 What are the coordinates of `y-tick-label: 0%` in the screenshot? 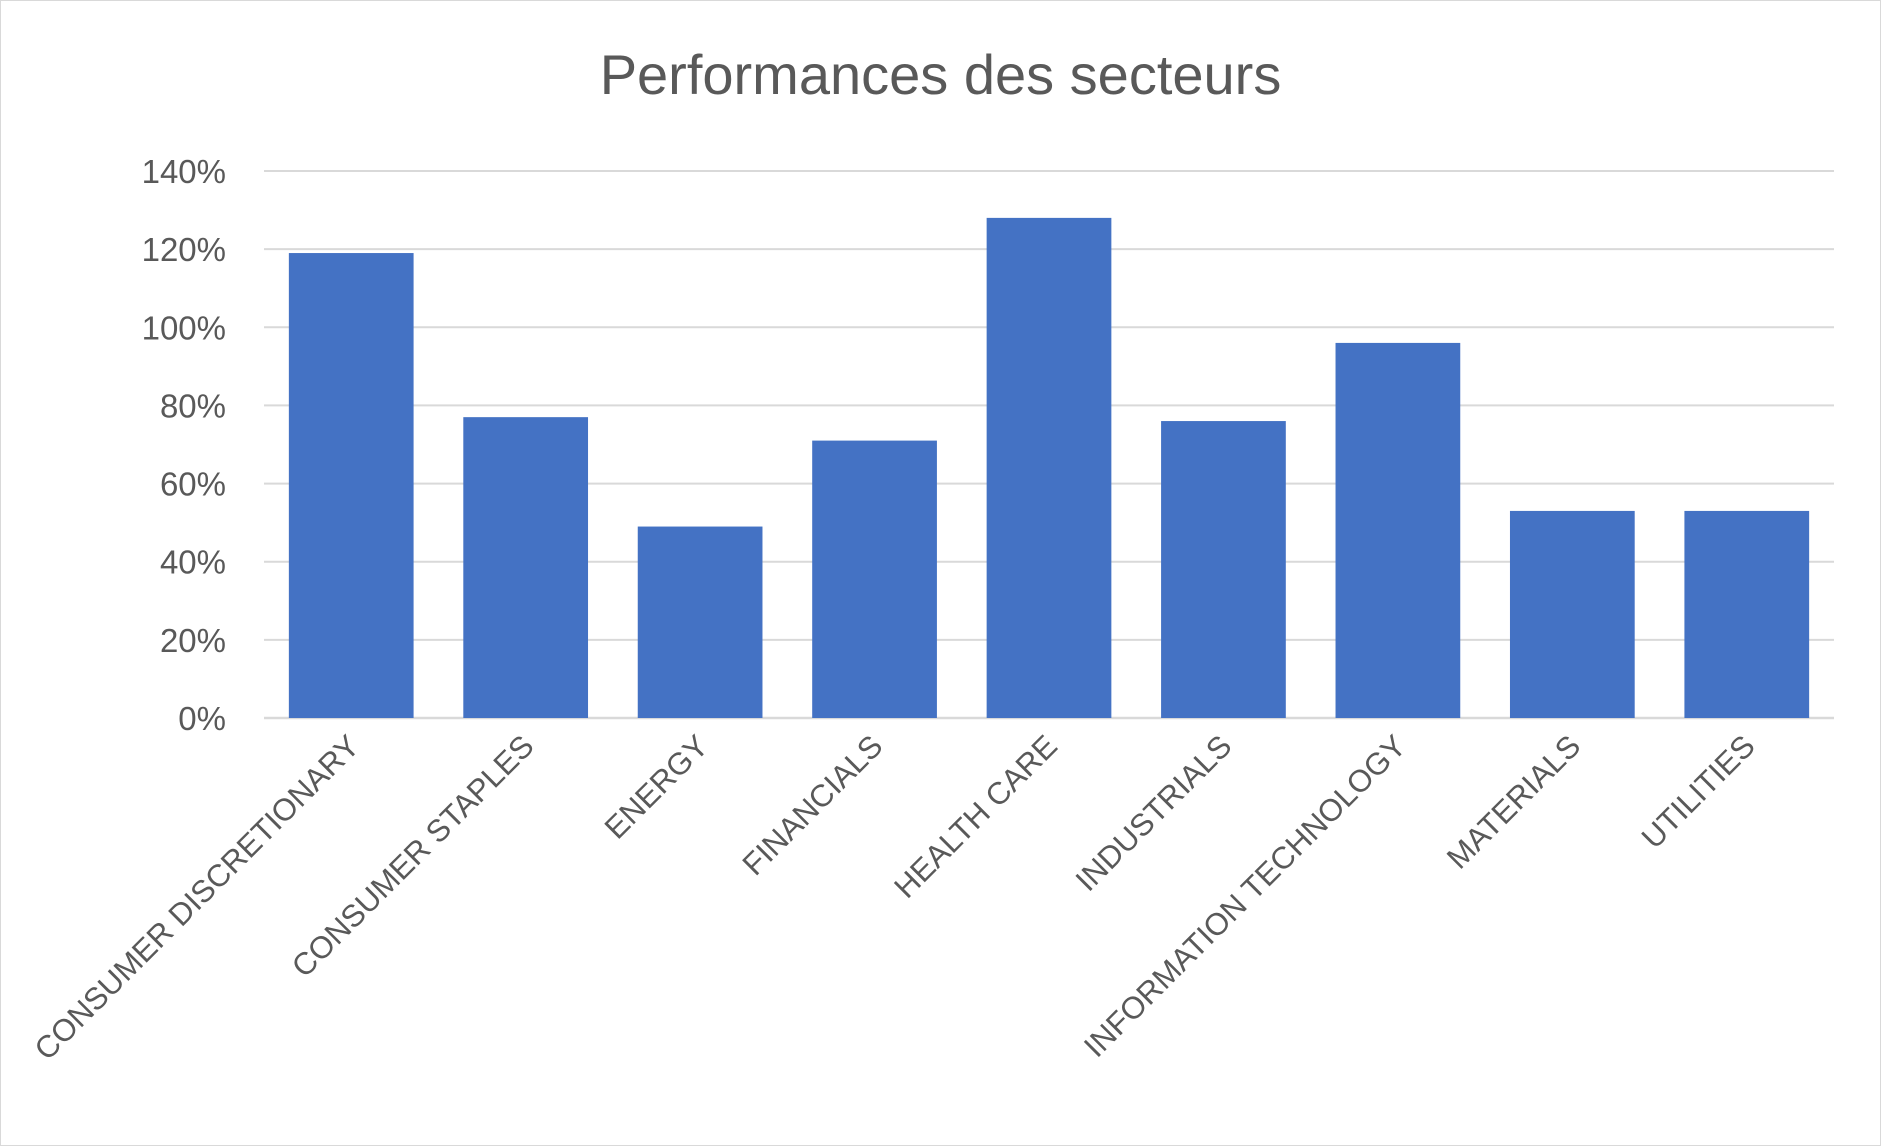 It's located at (202, 718).